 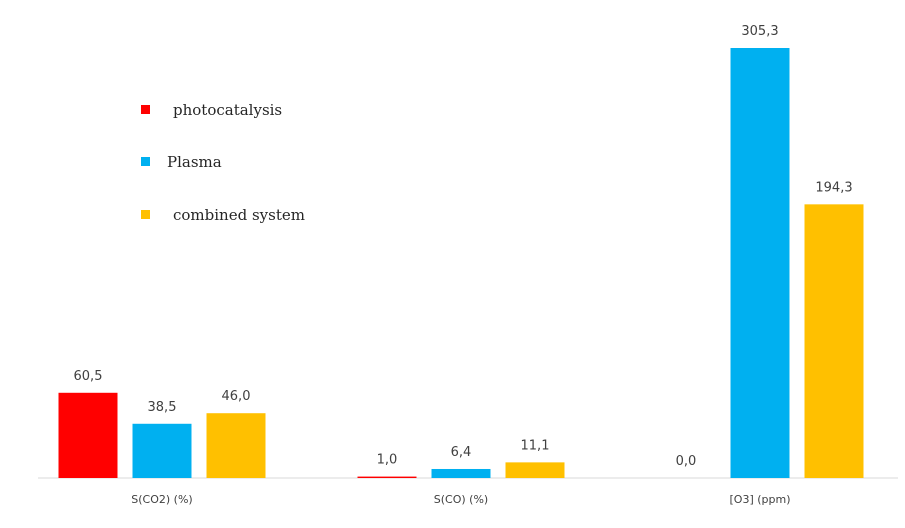 I want to click on category-label-s-co: S(CO) (%), so click(x=461, y=499).